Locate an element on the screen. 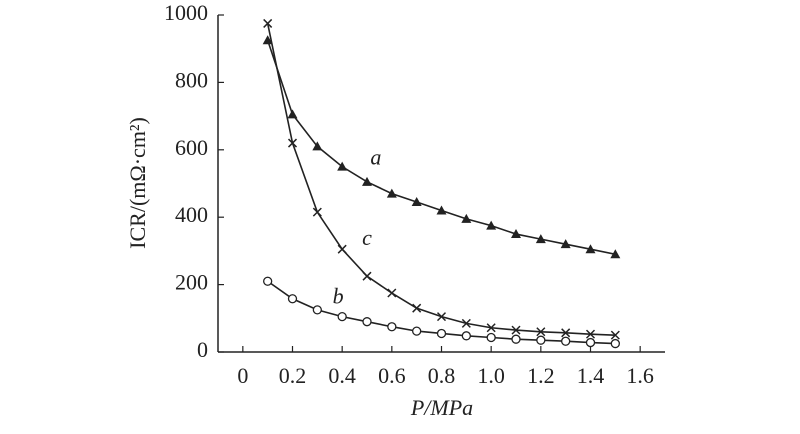 The height and width of the screenshot is (434, 800). x-tick-label: 0.6 is located at coordinates (392, 375).